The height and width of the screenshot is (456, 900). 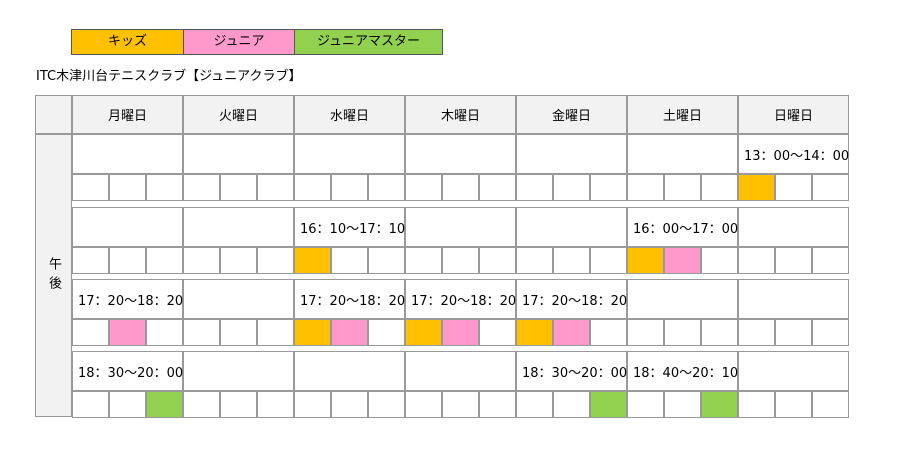 I want to click on afternoon-label: 午後, so click(x=53, y=275).